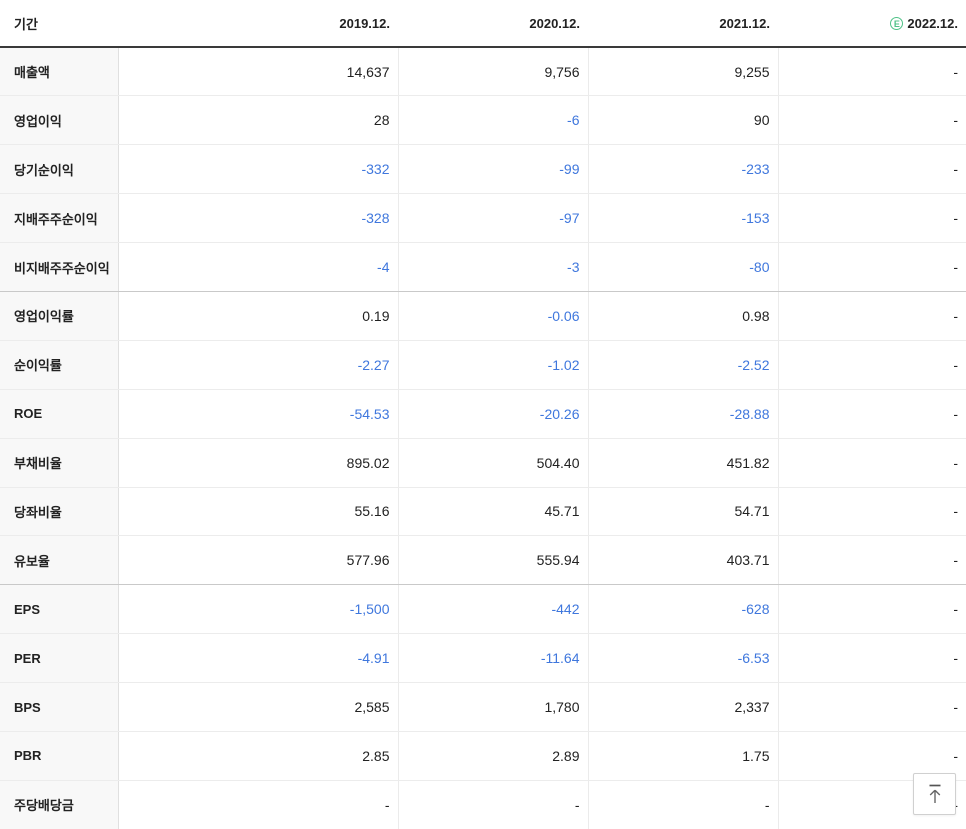 The height and width of the screenshot is (829, 966). I want to click on table-row: ROE -54.53 -20.26 -28.88-, so click(483, 414).